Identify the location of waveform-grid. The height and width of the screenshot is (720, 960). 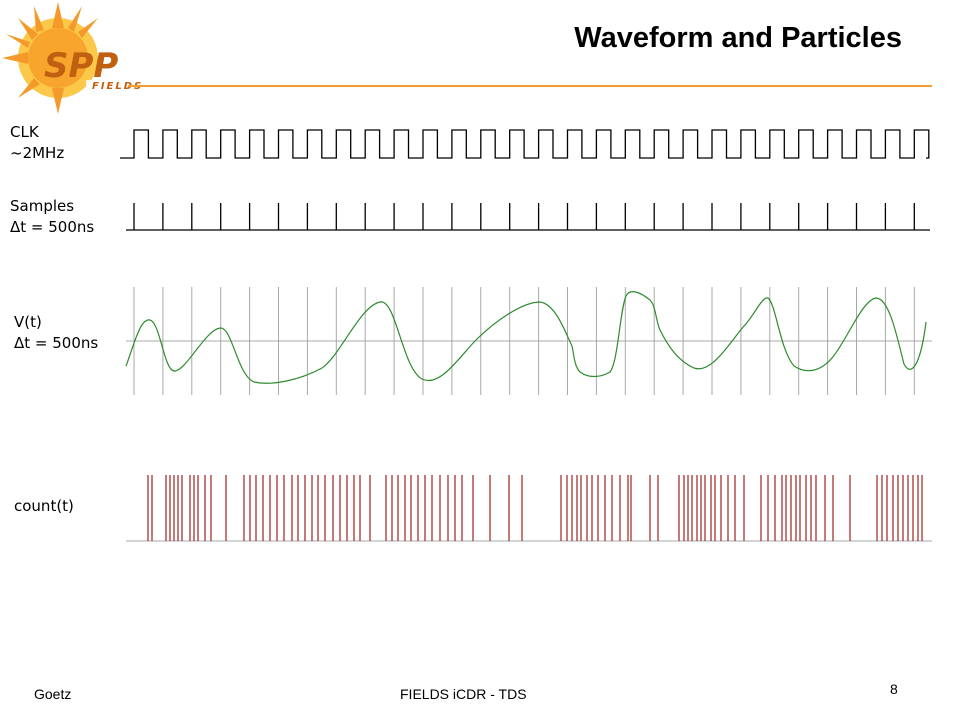
(529, 341).